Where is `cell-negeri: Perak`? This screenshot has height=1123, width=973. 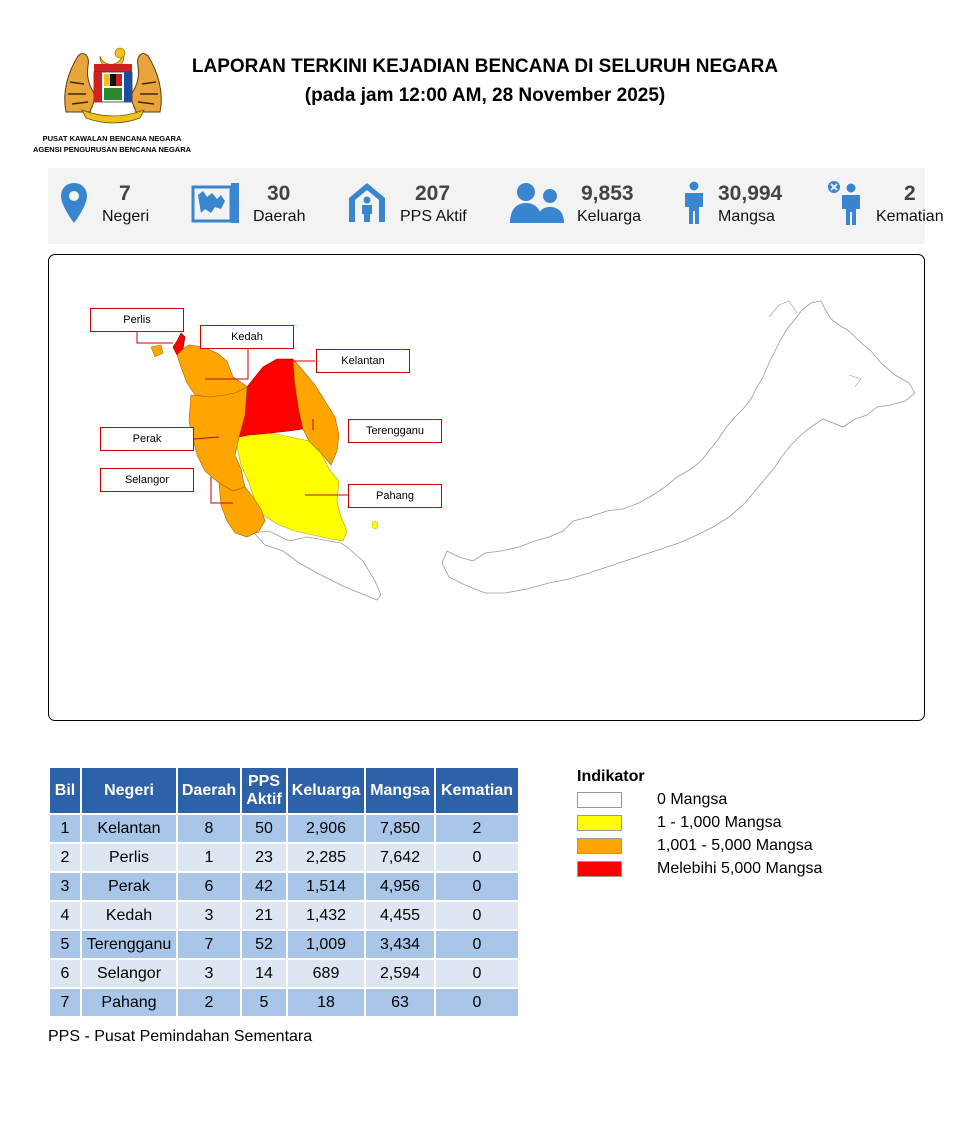 cell-negeri: Perak is located at coordinates (129, 886).